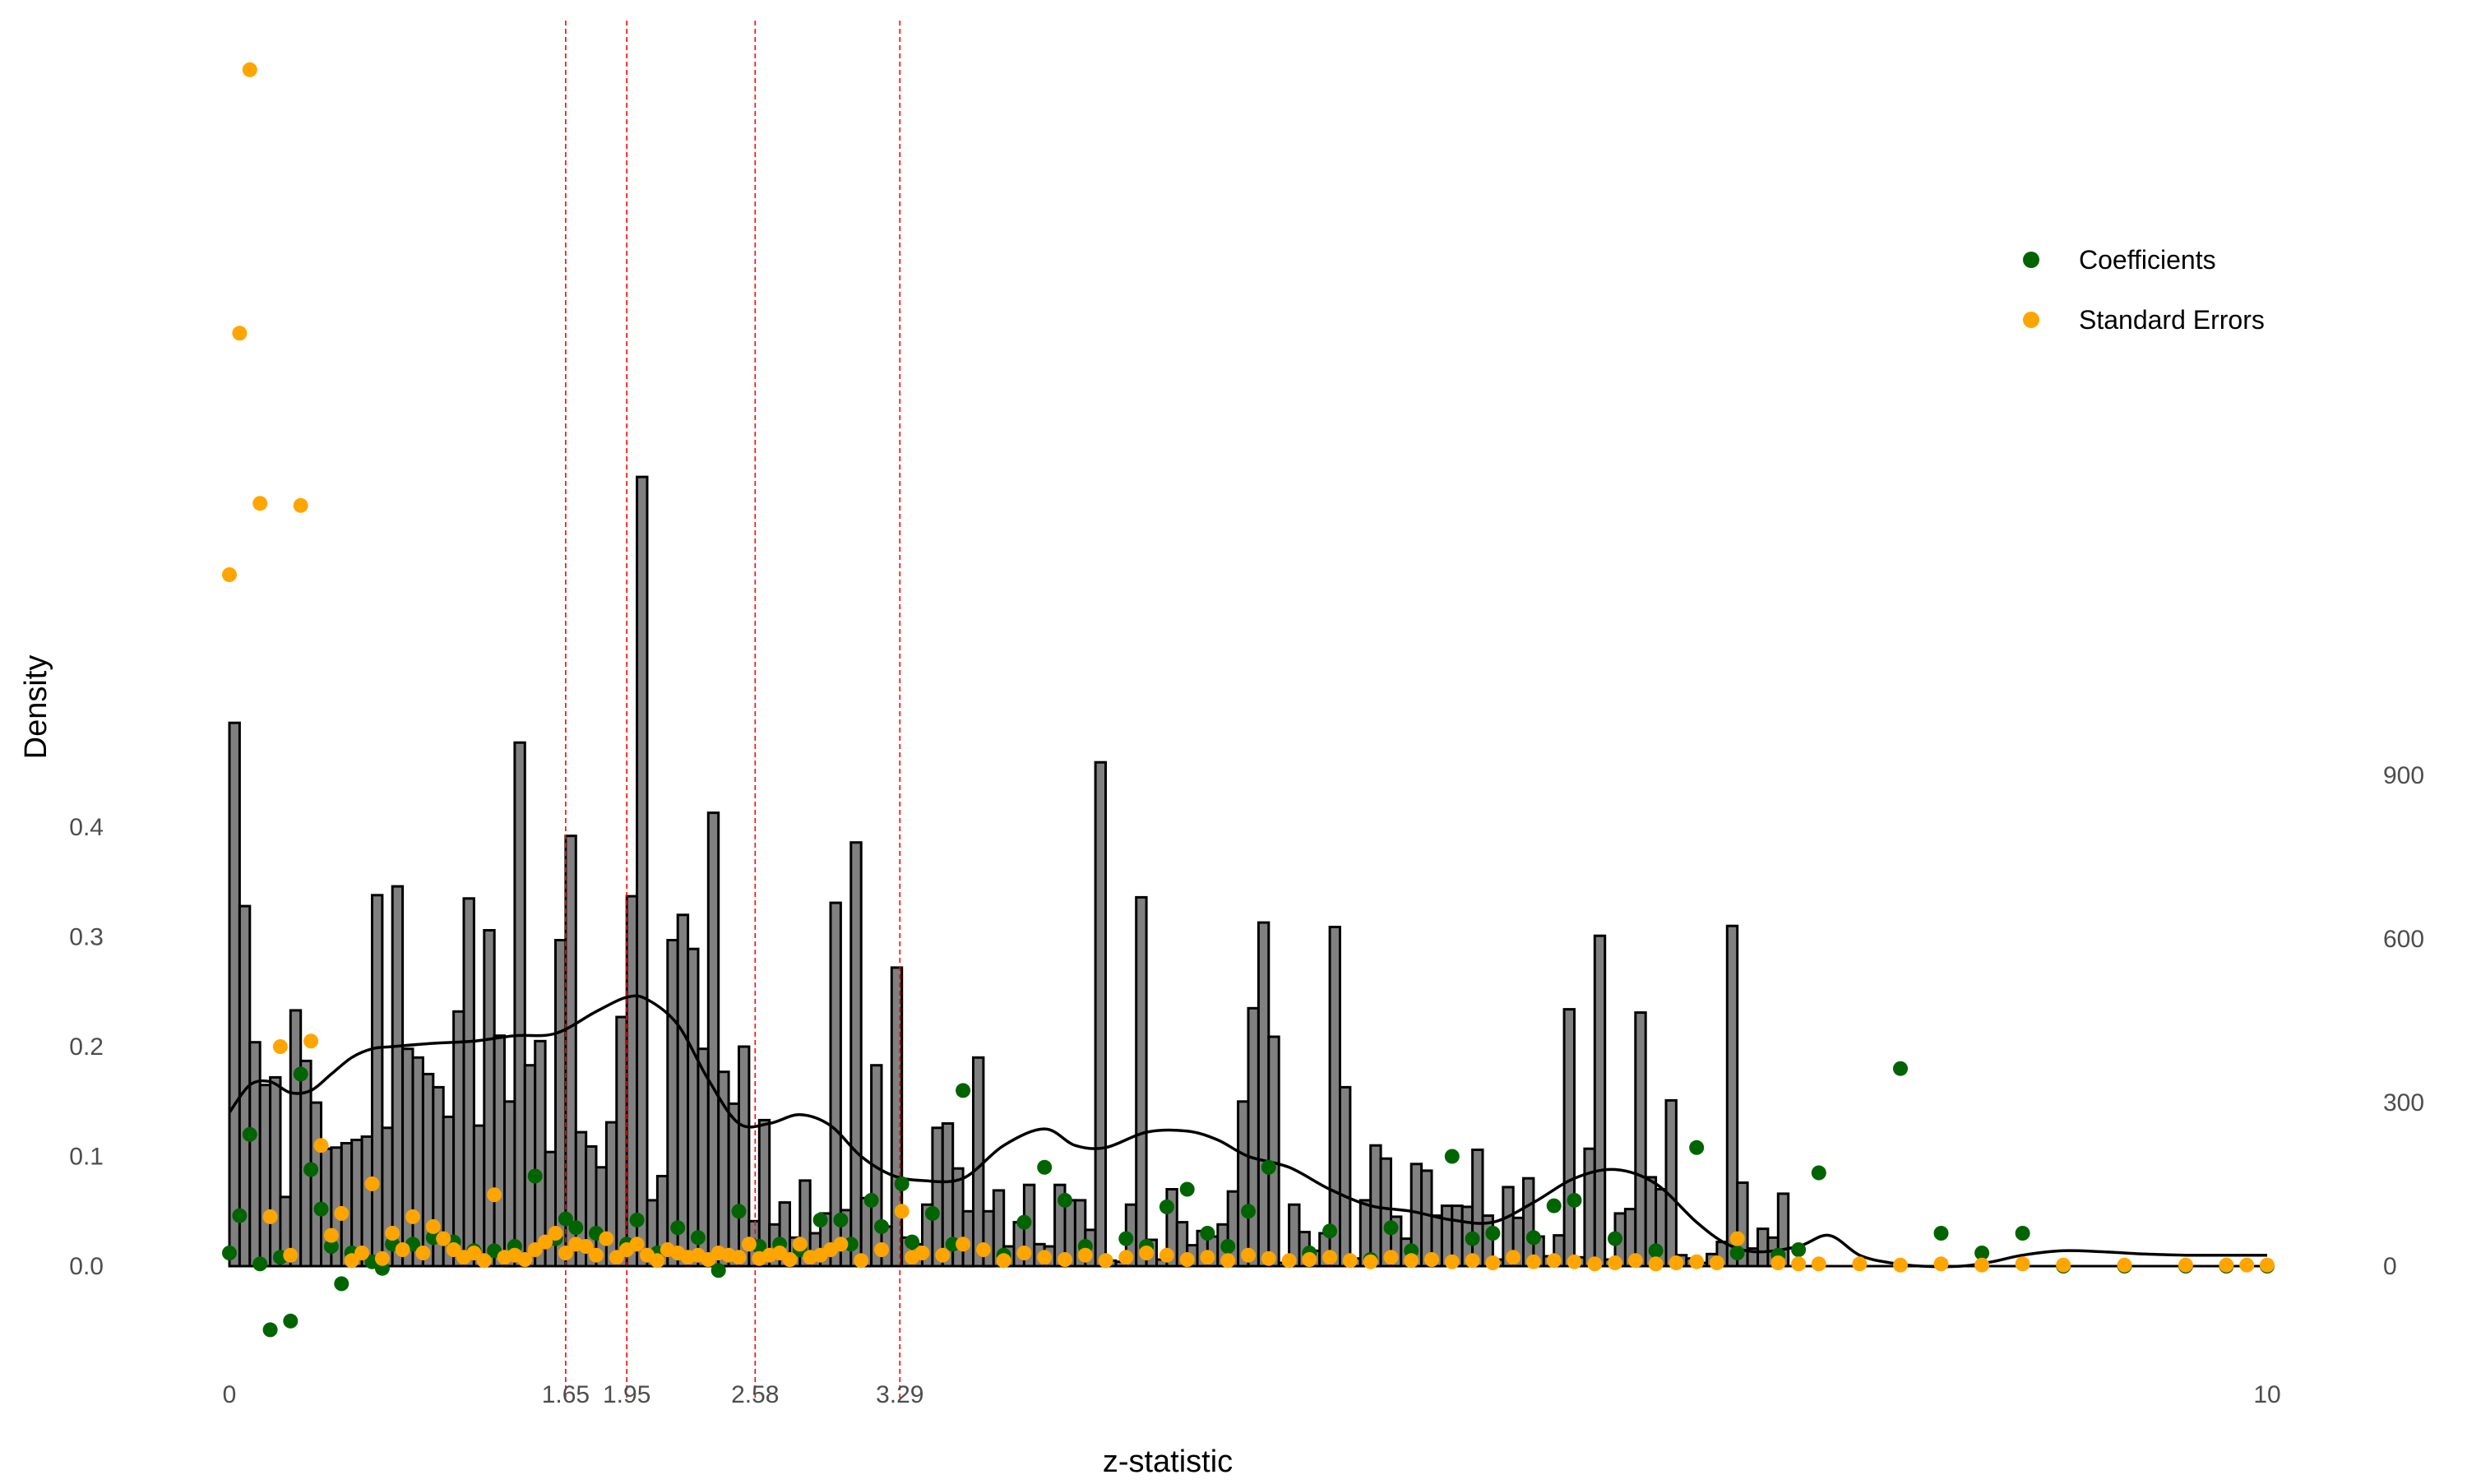 This screenshot has height=1484, width=2467. I want to click on x-tick-label: 1.95, so click(626, 1395).